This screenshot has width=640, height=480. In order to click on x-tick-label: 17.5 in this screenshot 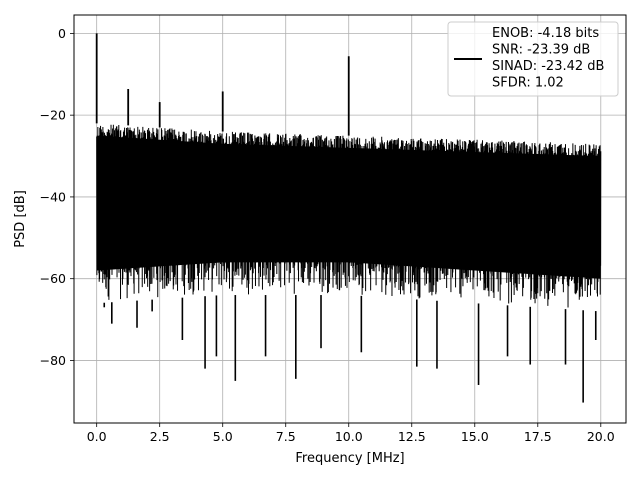, I will do `click(538, 436)`.